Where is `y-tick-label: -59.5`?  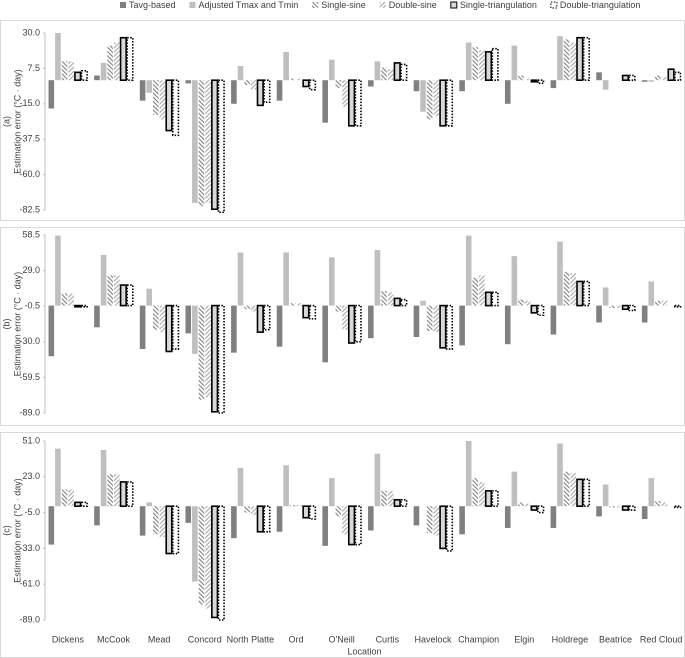
y-tick-label: -59.5 is located at coordinates (29, 377).